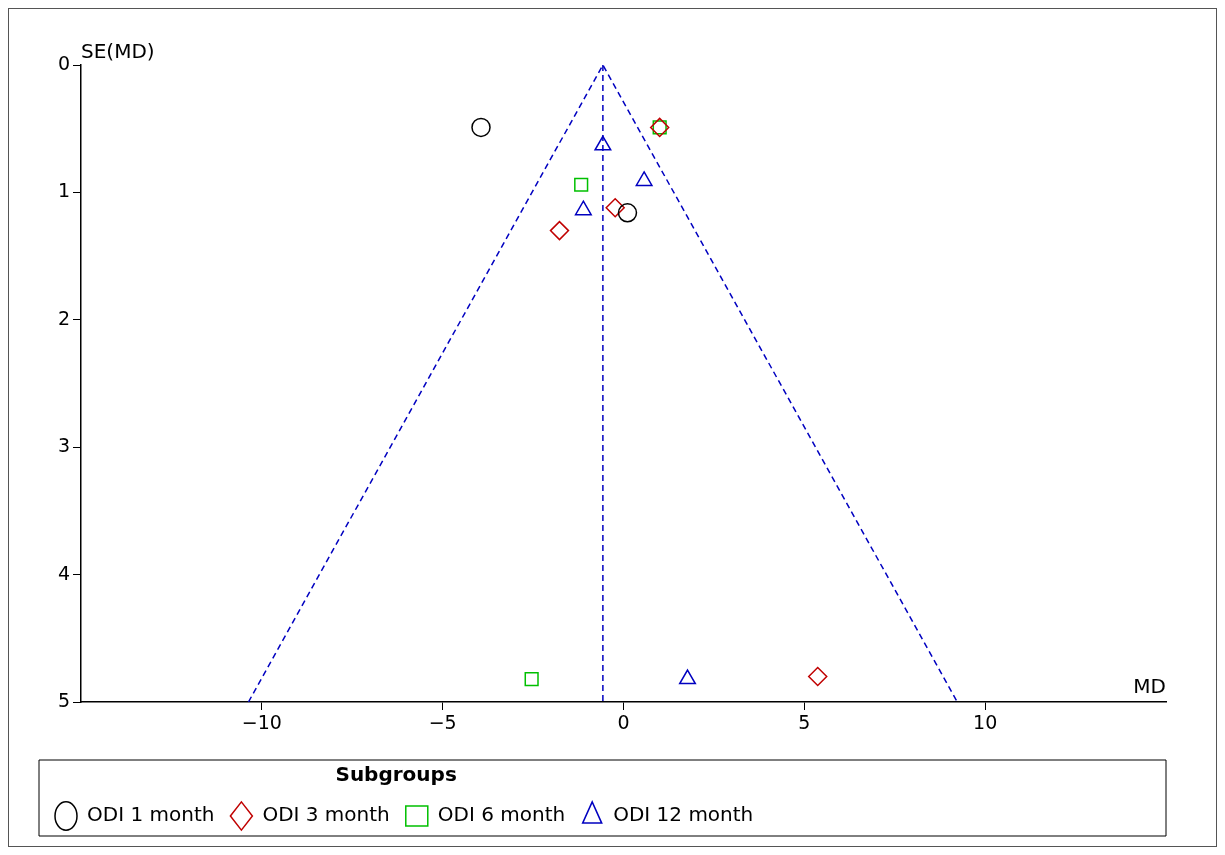  What do you see at coordinates (623, 722) in the screenshot?
I see `x-tick-label: 0` at bounding box center [623, 722].